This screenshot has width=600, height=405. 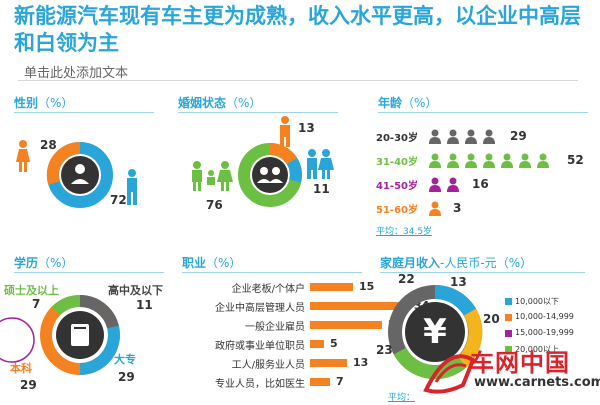 What do you see at coordinates (260, 384) in the screenshot?
I see `occupation-label: 专业人员，比如医生` at bounding box center [260, 384].